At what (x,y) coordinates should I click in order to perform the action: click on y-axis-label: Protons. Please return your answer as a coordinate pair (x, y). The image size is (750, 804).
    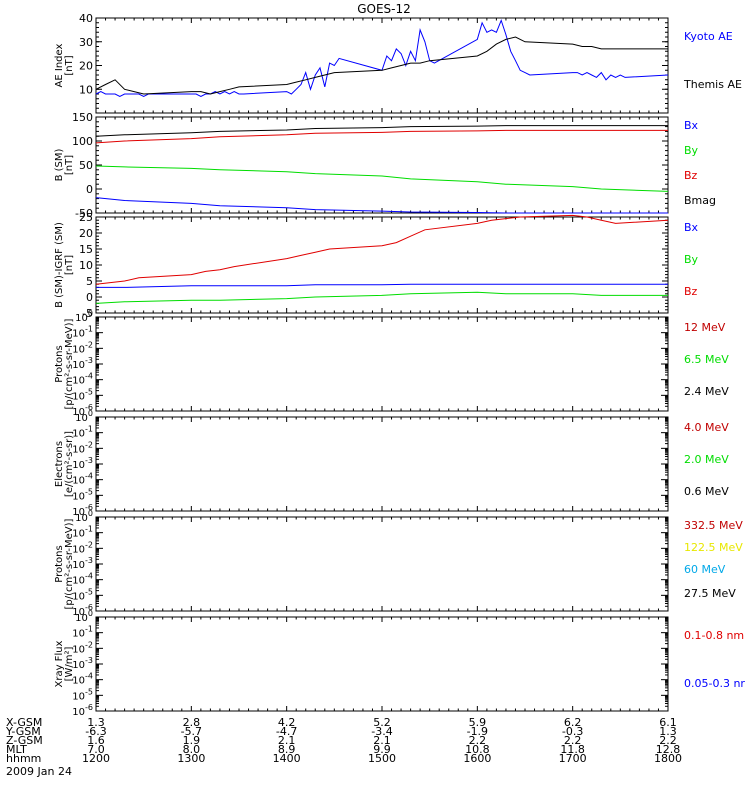
    Looking at the image, I should click on (59, 563).